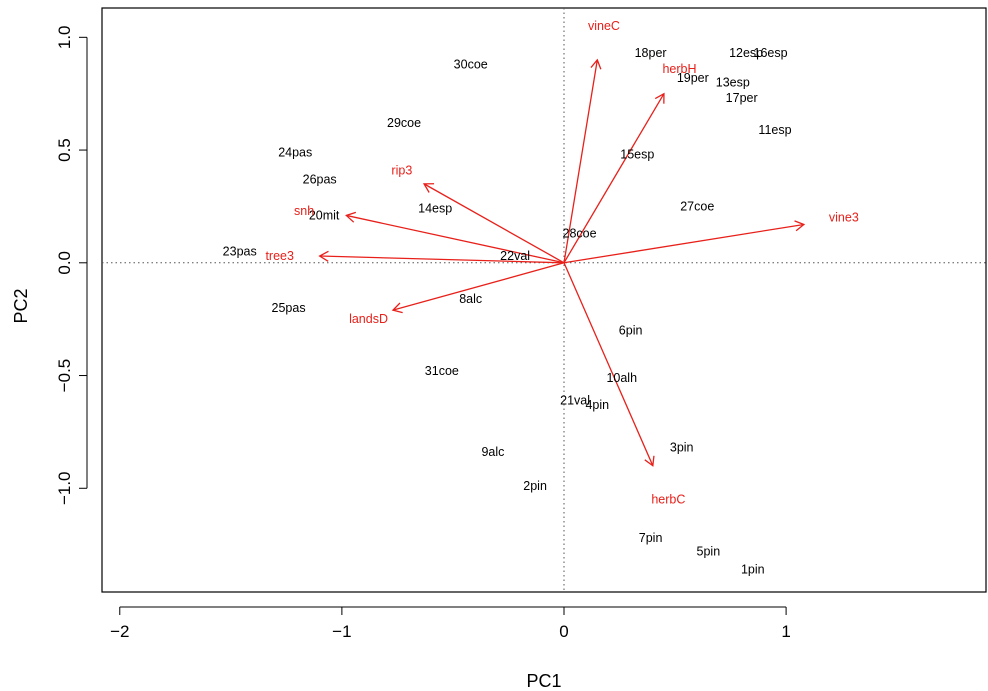  Describe the element at coordinates (597, 405) in the screenshot. I see `score-label: 4pin` at that location.